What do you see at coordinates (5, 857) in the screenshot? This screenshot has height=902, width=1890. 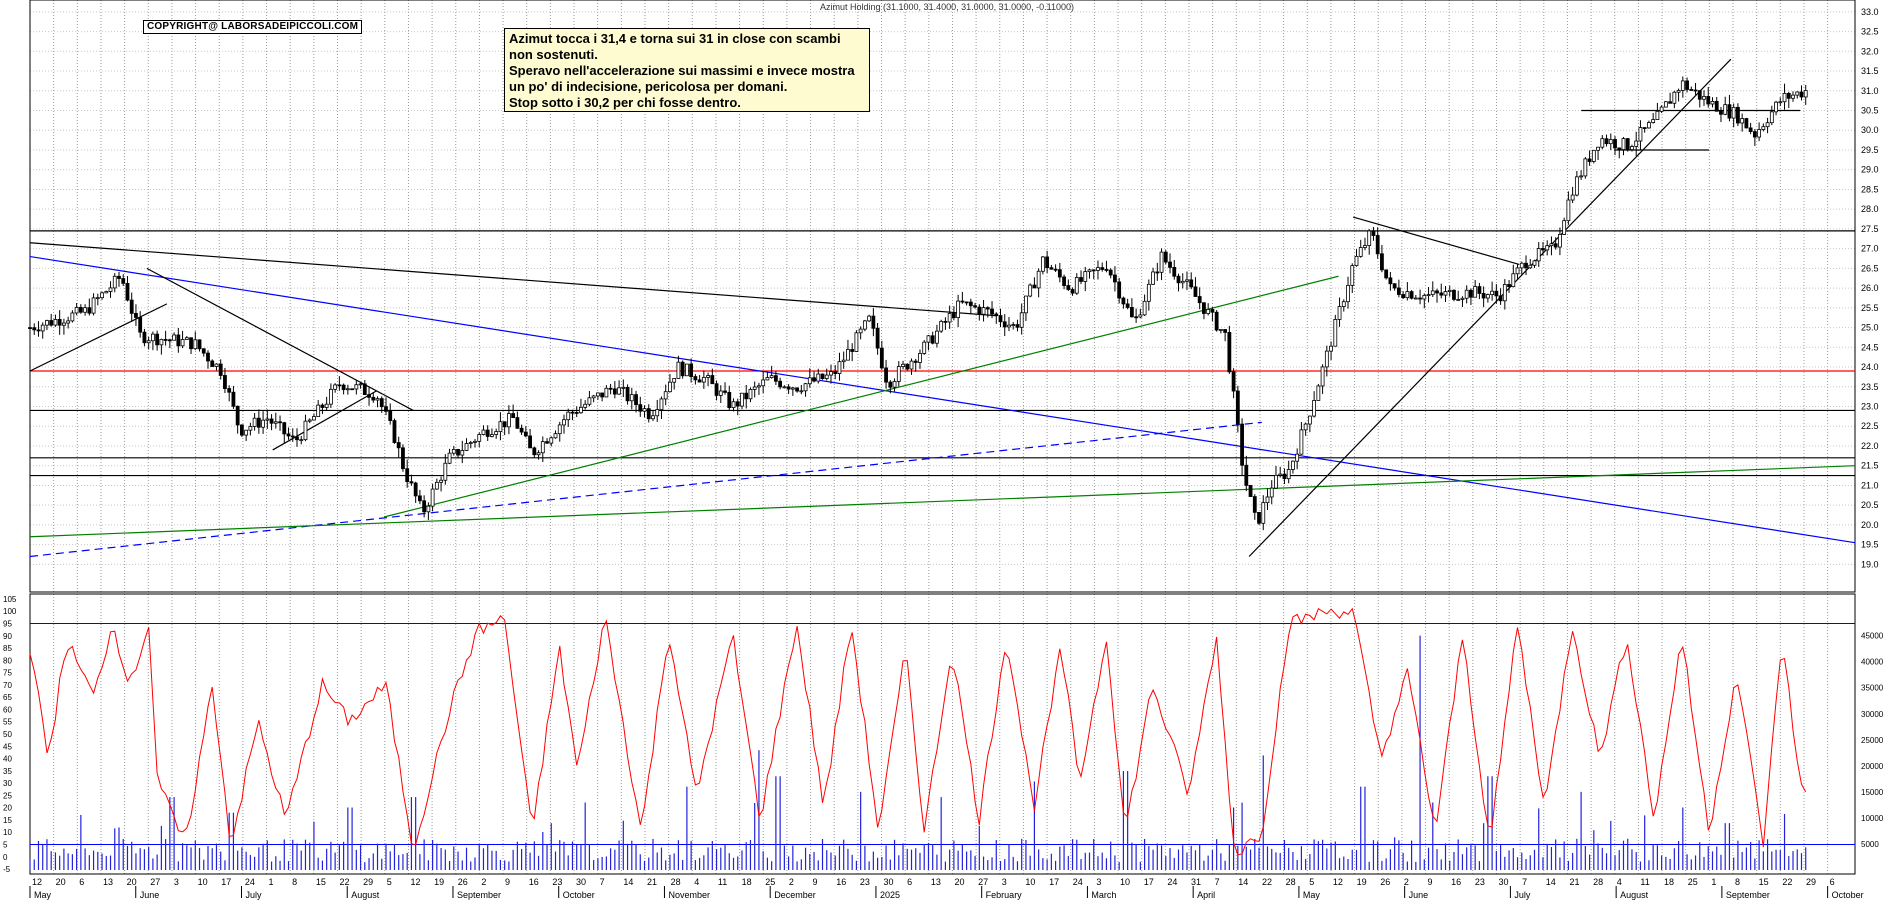 I see `oscillator-tick-label: 0` at bounding box center [5, 857].